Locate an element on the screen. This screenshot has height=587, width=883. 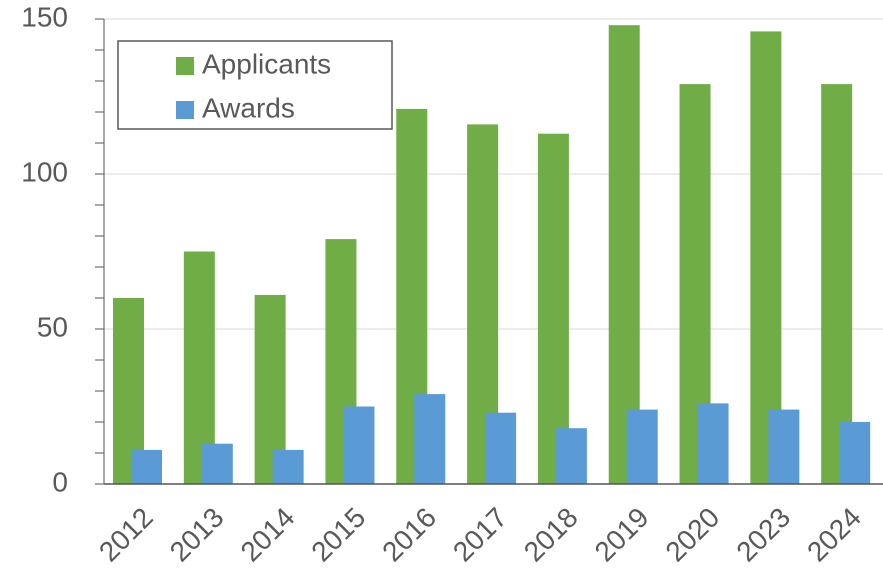
x-tick-label: 2020 is located at coordinates (692, 535).